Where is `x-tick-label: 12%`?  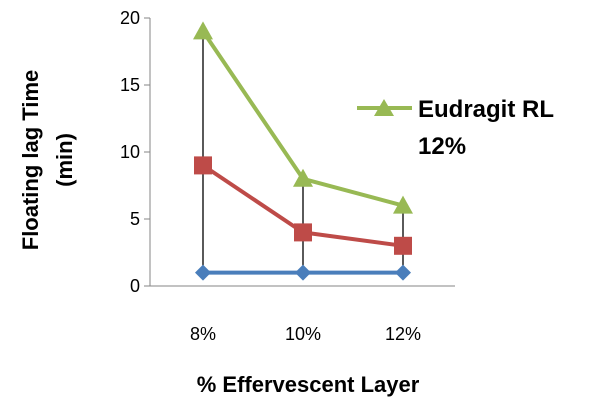
x-tick-label: 12% is located at coordinates (403, 334).